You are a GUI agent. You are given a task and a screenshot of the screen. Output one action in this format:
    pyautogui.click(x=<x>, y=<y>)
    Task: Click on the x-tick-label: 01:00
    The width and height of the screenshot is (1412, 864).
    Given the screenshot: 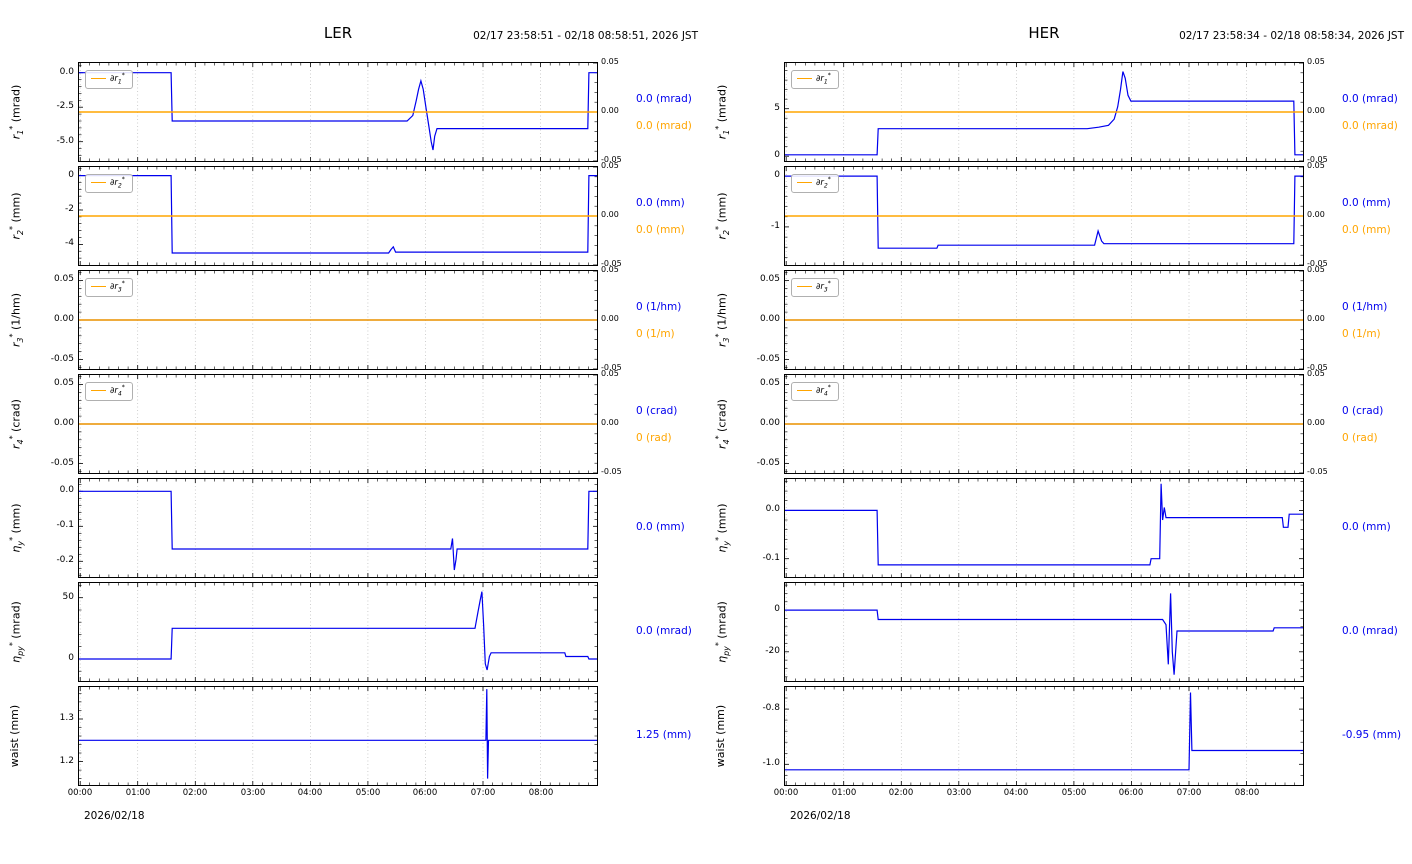 What is the action you would take?
    pyautogui.click(x=138, y=793)
    